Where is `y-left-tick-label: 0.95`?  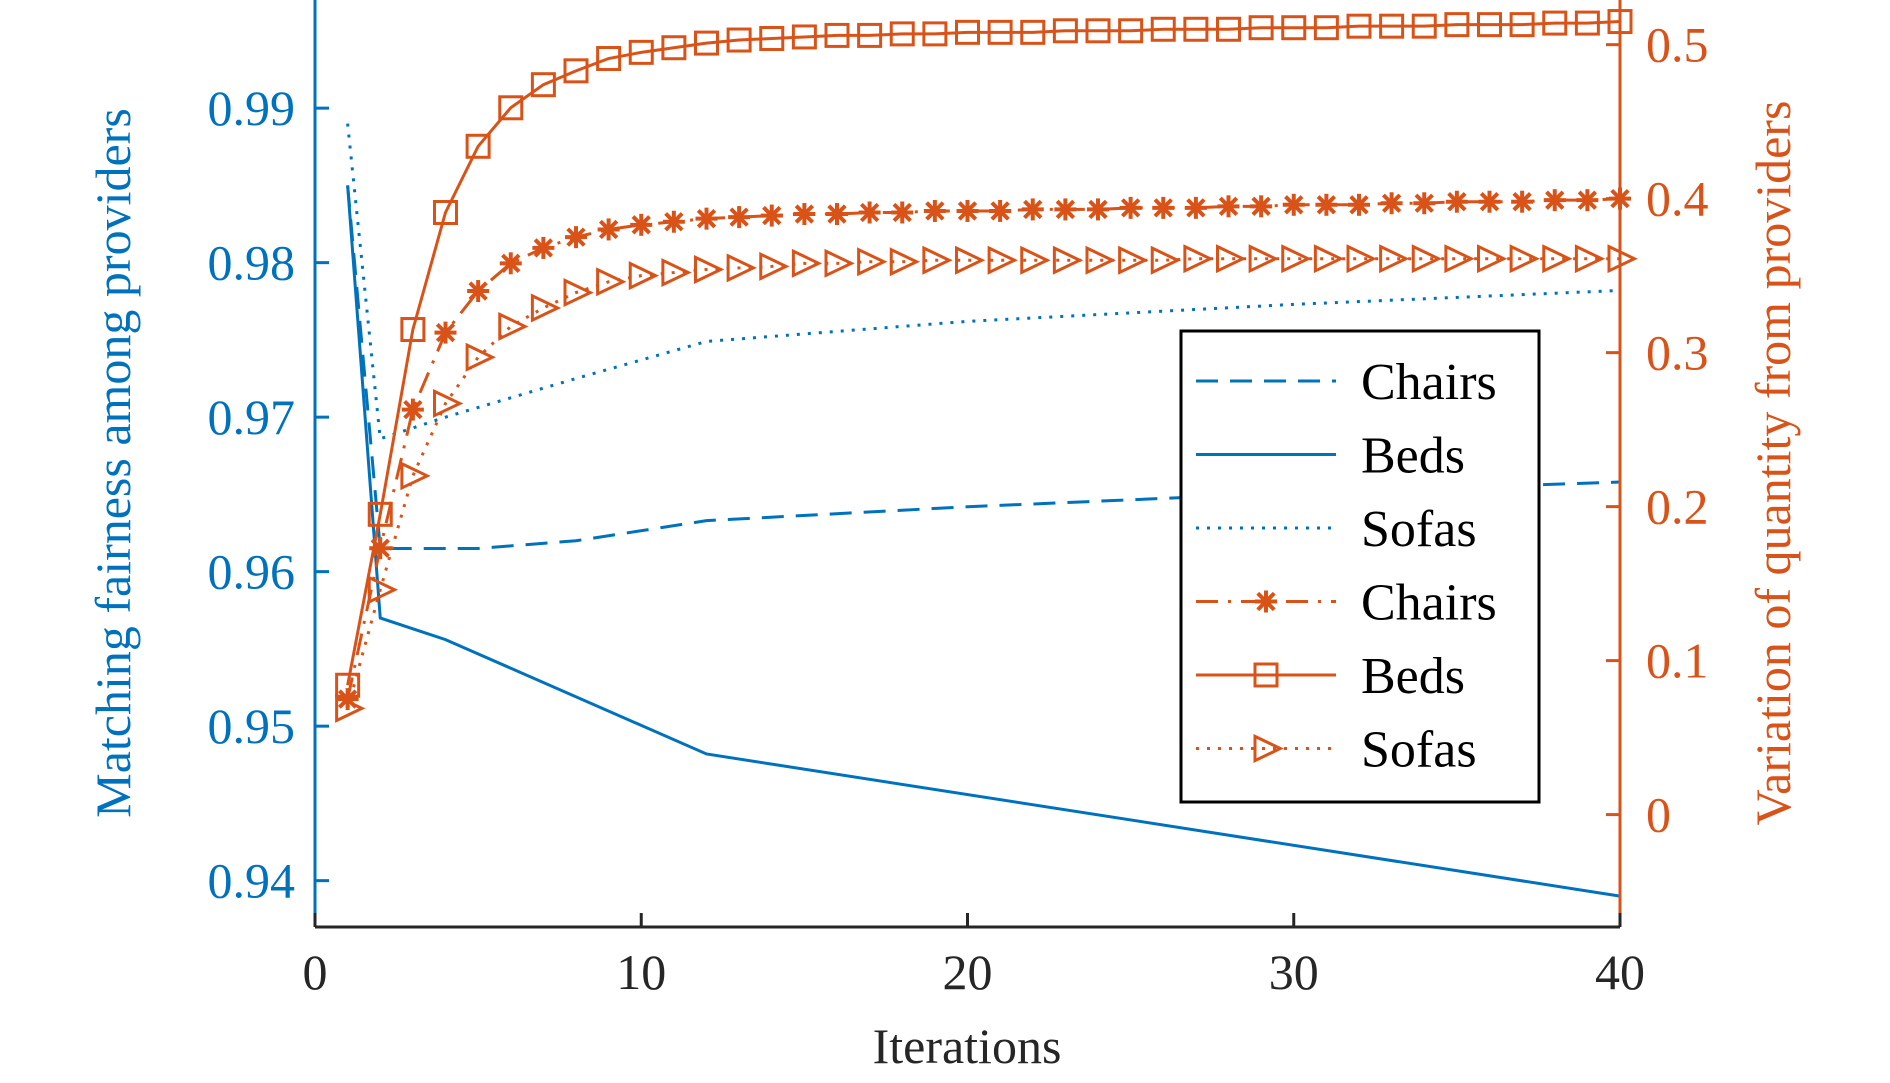 y-left-tick-label: 0.95 is located at coordinates (252, 726).